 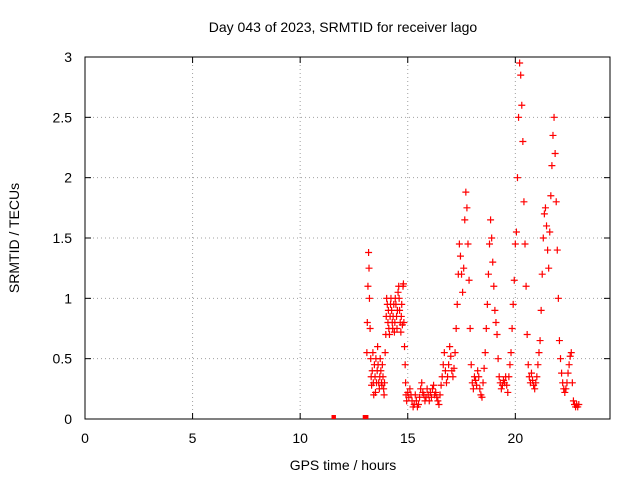 I want to click on x-axis-tick-labels: 0 5 10 15 20, so click(x=302, y=438).